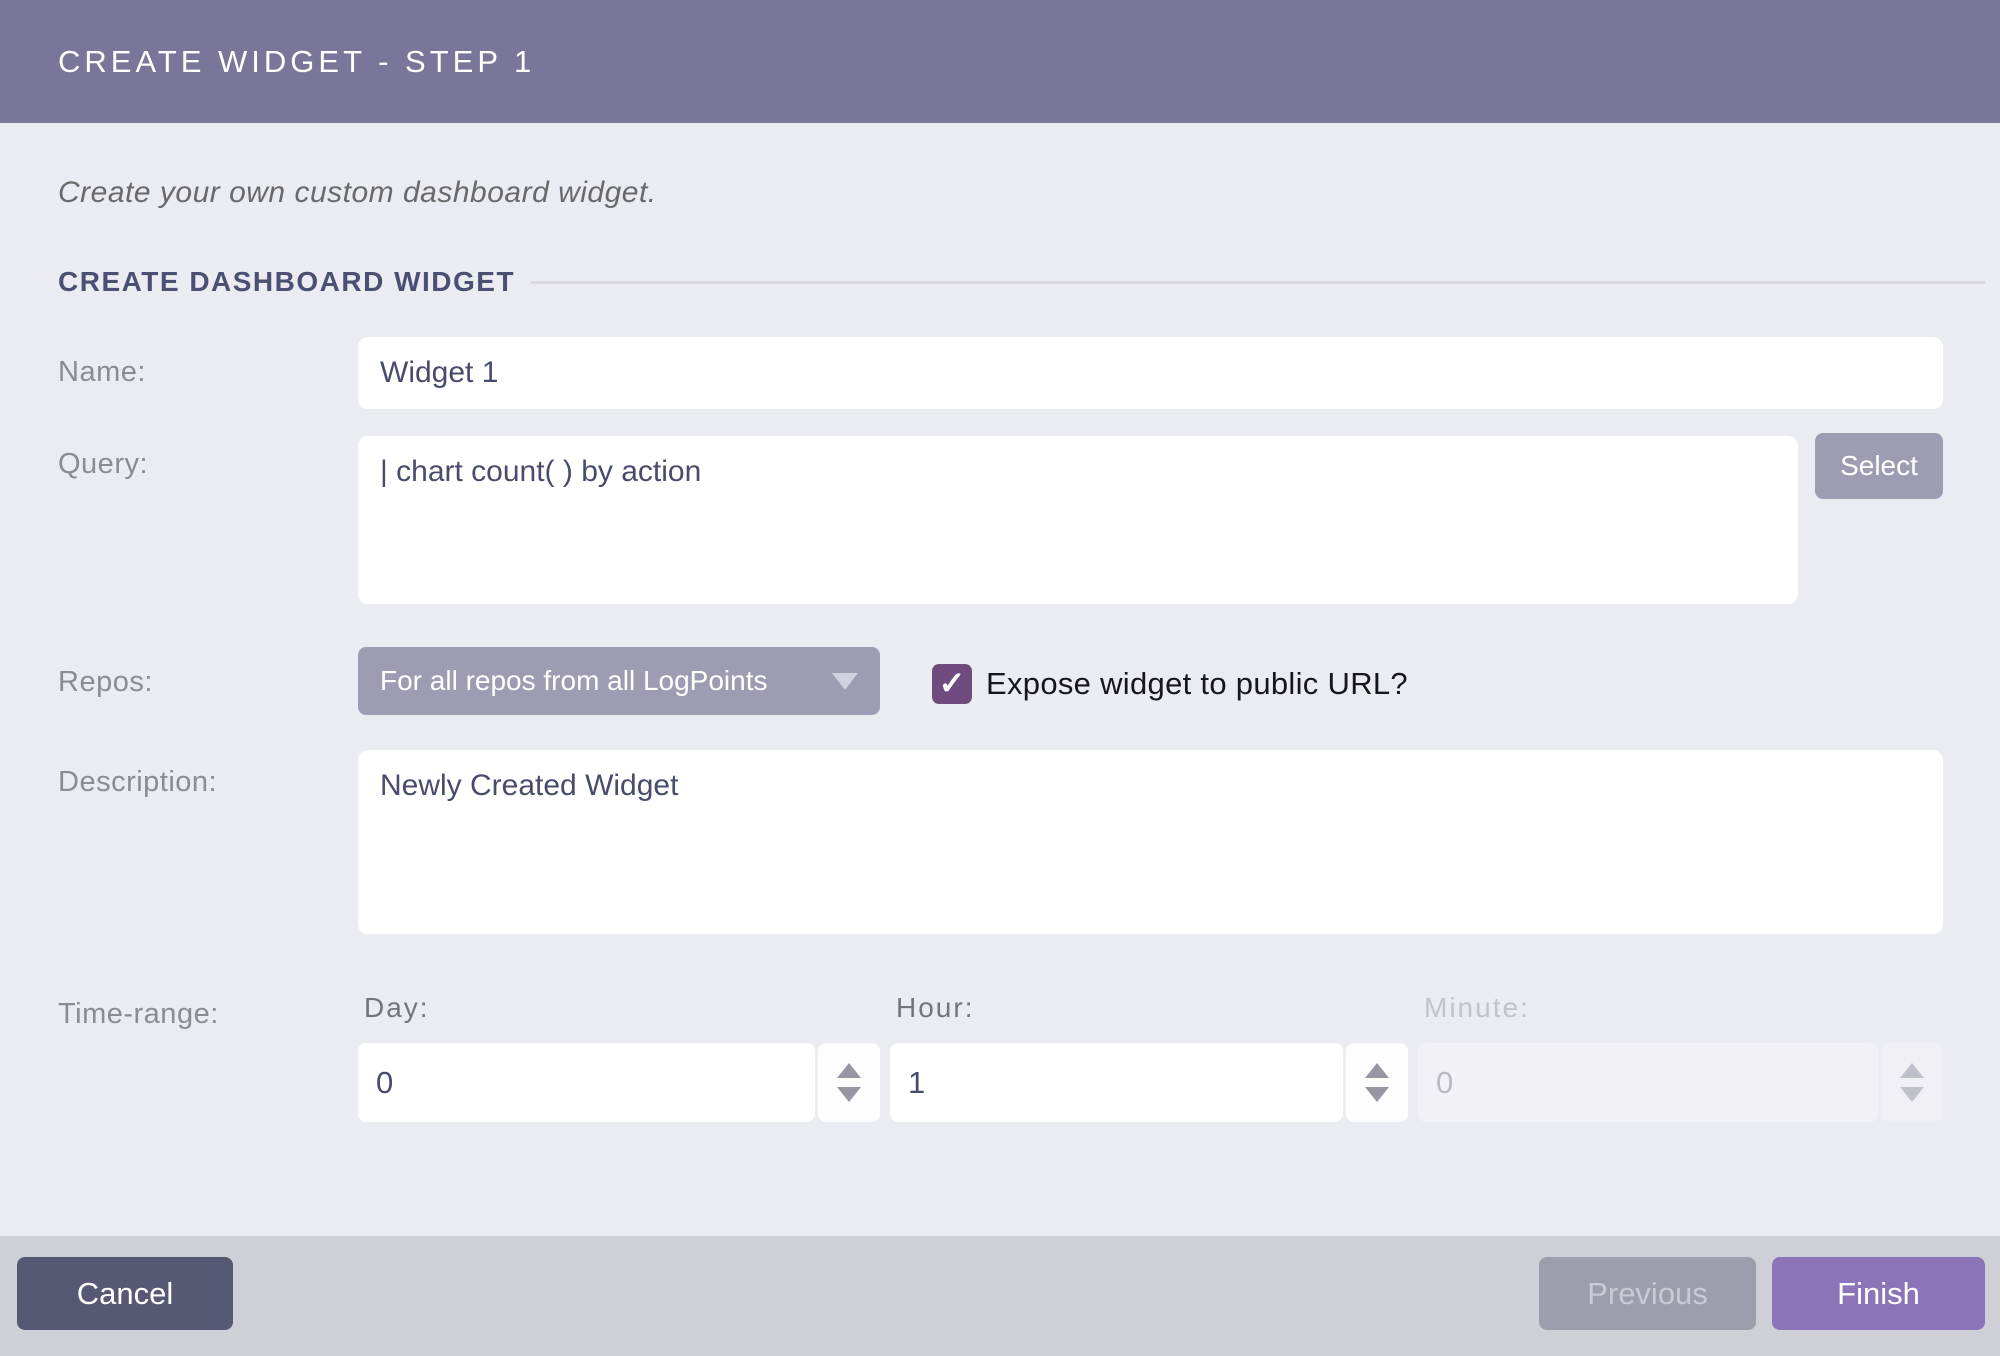 The width and height of the screenshot is (2000, 1356). I want to click on description-label: Description:, so click(138, 782).